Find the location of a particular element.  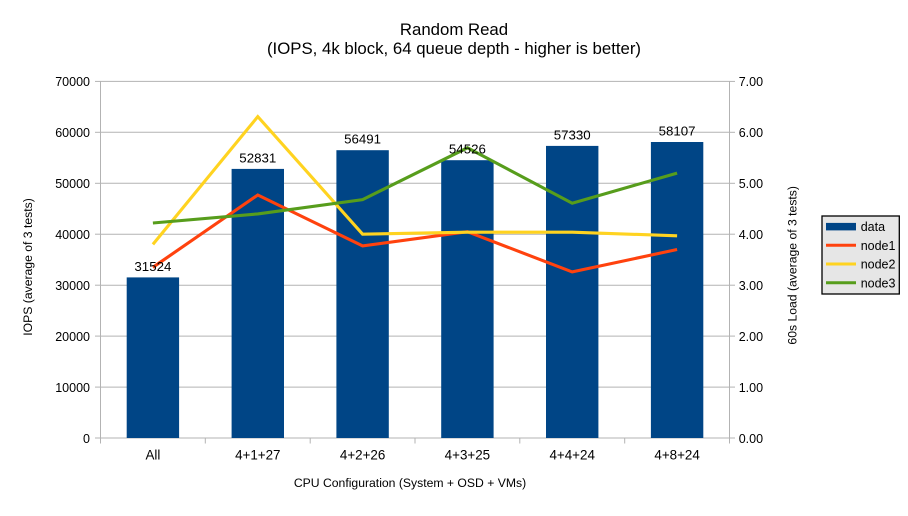

svg-text: 4+1+27 is located at coordinates (257, 454).